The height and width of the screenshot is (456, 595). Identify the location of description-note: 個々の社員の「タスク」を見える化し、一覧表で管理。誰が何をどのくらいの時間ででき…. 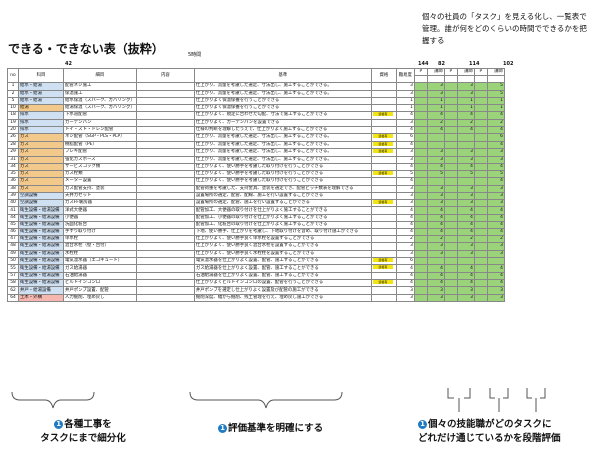
(504, 28).